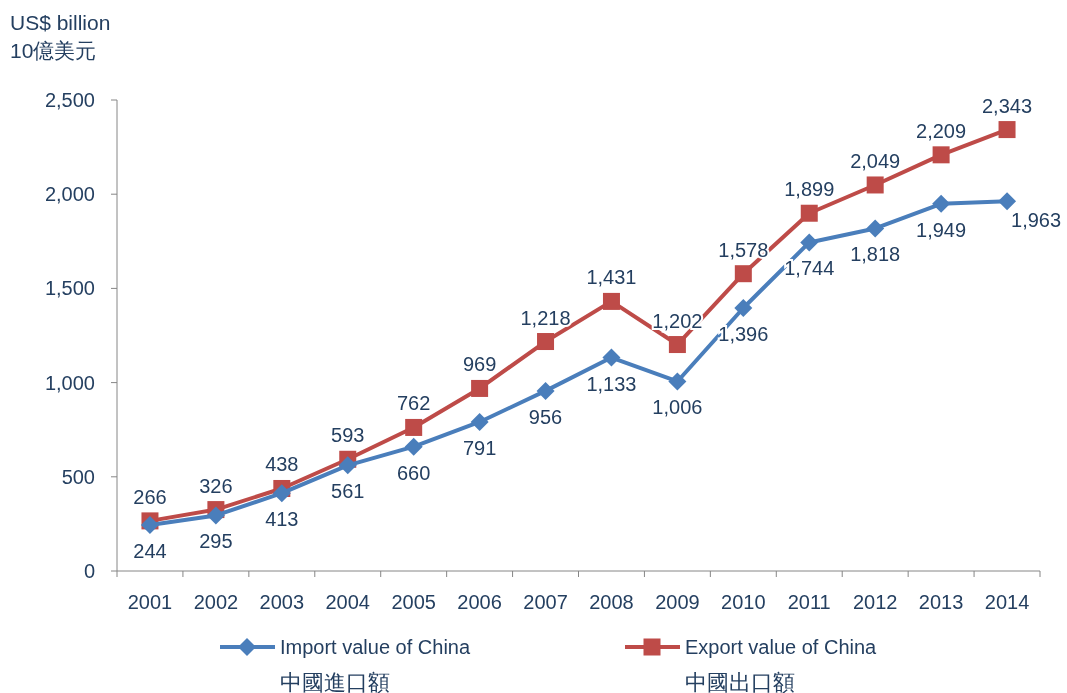 The height and width of the screenshot is (693, 1067). Describe the element at coordinates (150, 602) in the screenshot. I see `x-tick-label: 2001` at that location.